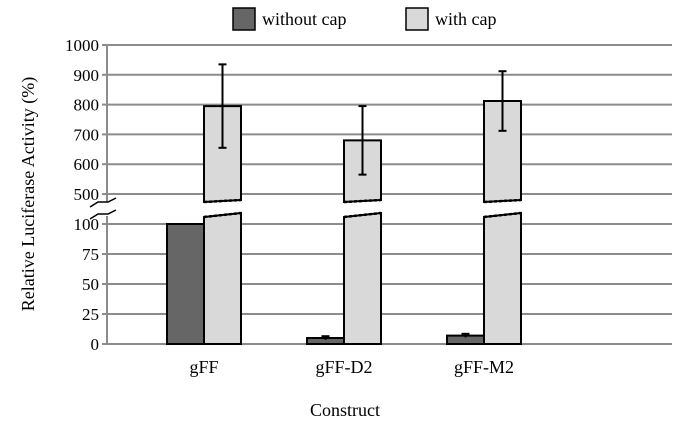 Image resolution: width=675 pixels, height=421 pixels. Describe the element at coordinates (244, 19) in the screenshot. I see `legend-swatch-without-cap` at that location.